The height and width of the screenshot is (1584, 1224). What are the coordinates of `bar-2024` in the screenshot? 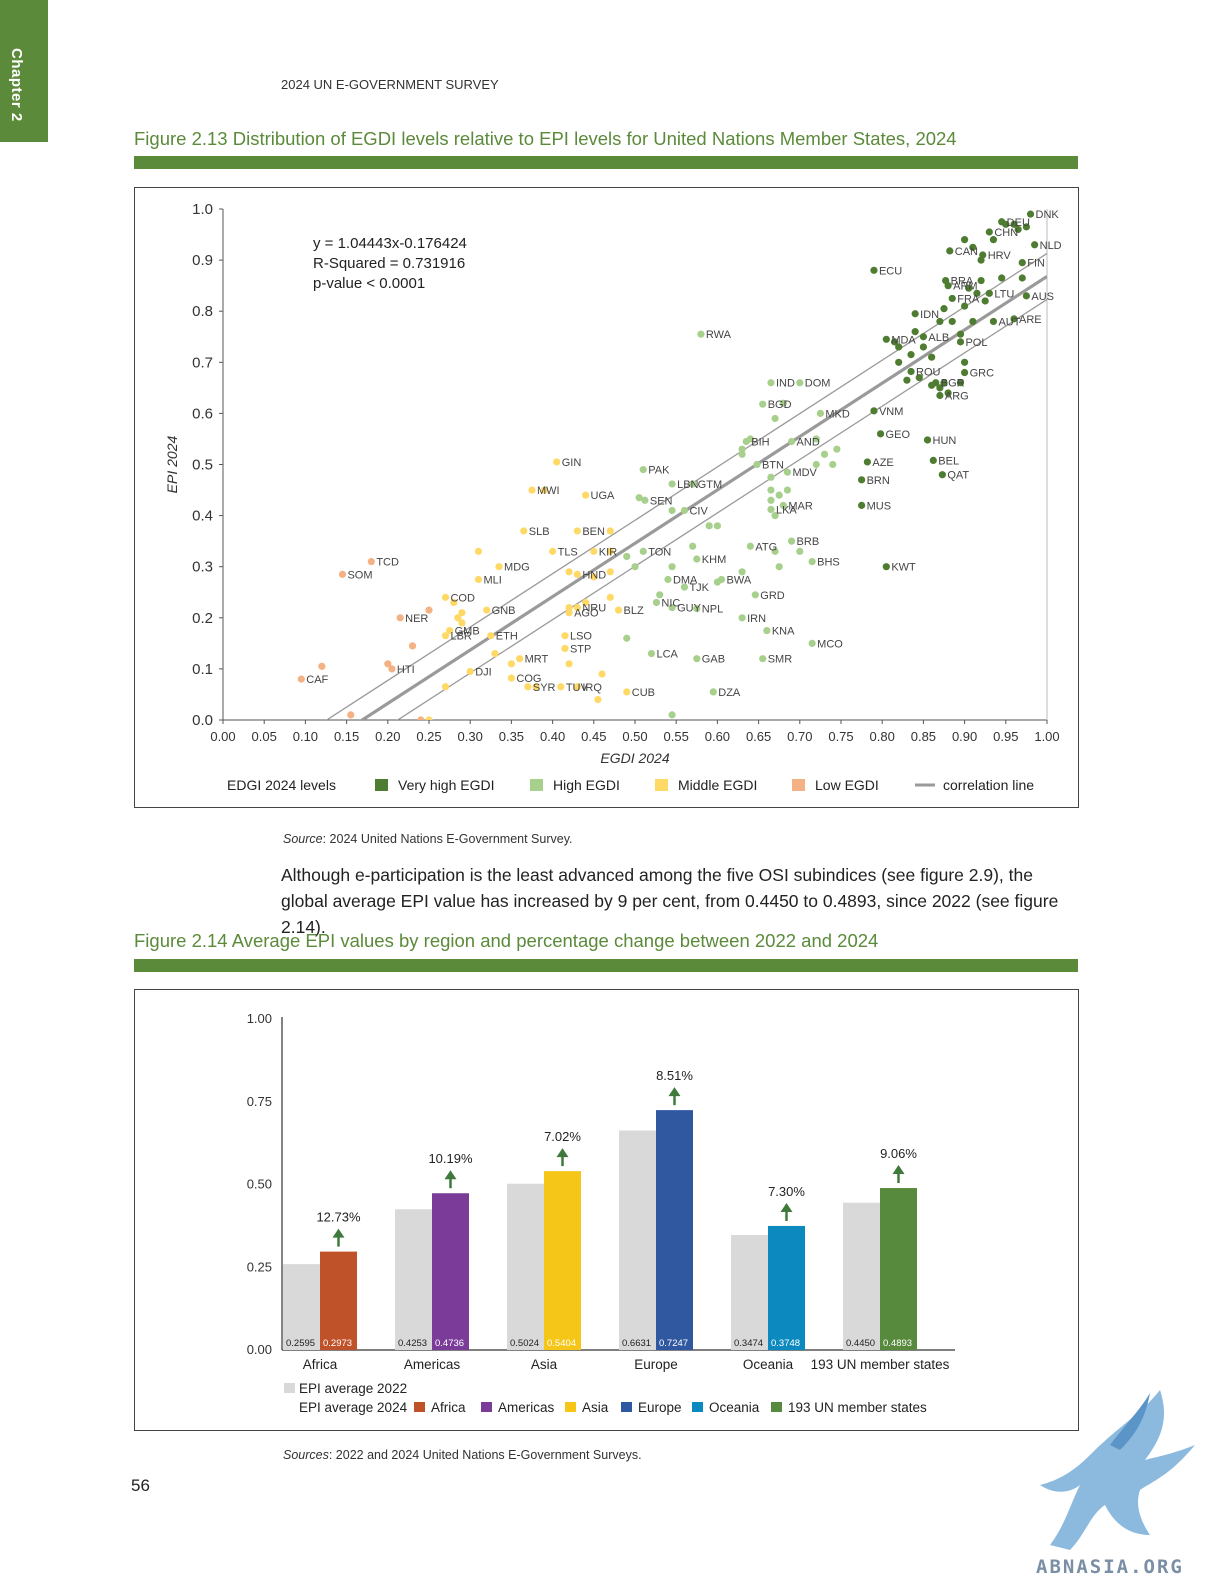 It's located at (786, 1287).